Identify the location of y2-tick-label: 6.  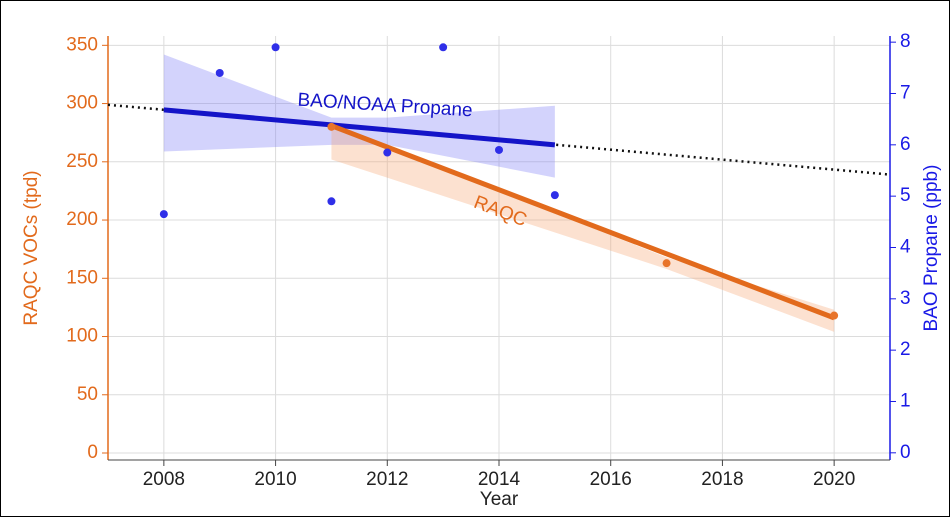
(905, 144).